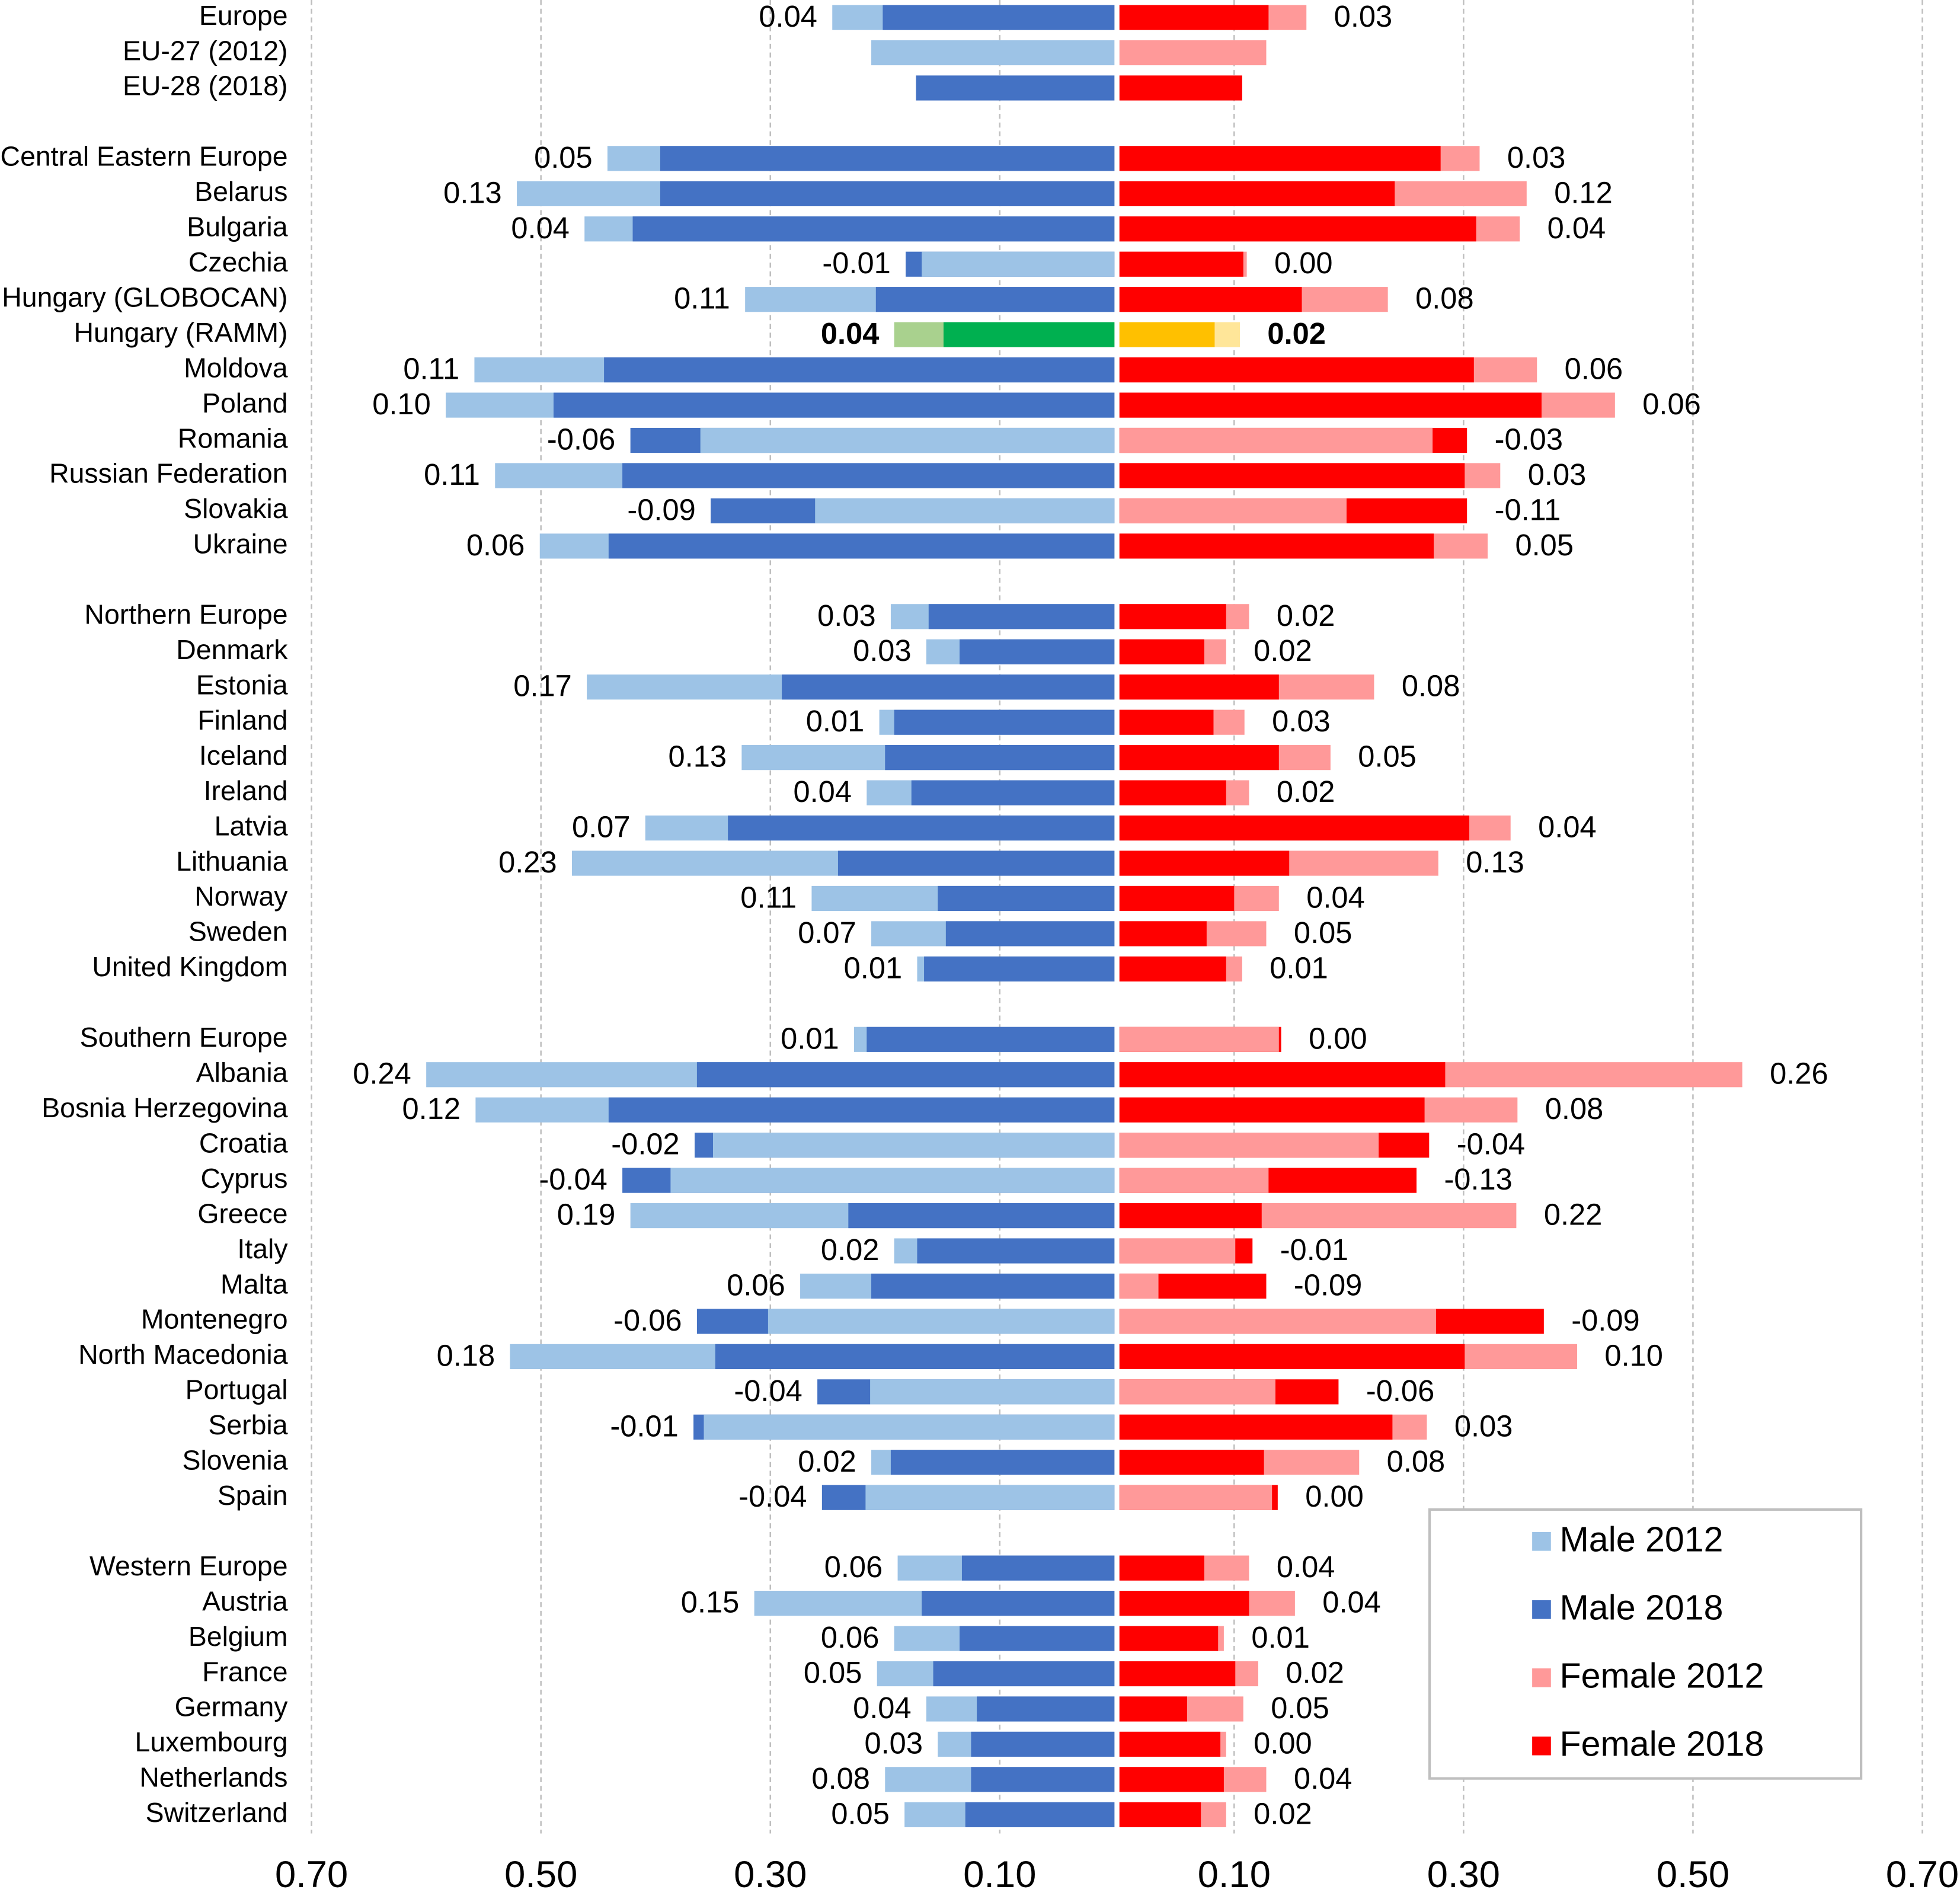 This screenshot has width=1960, height=1896. What do you see at coordinates (1645, 1644) in the screenshot?
I see `legend-box` at bounding box center [1645, 1644].